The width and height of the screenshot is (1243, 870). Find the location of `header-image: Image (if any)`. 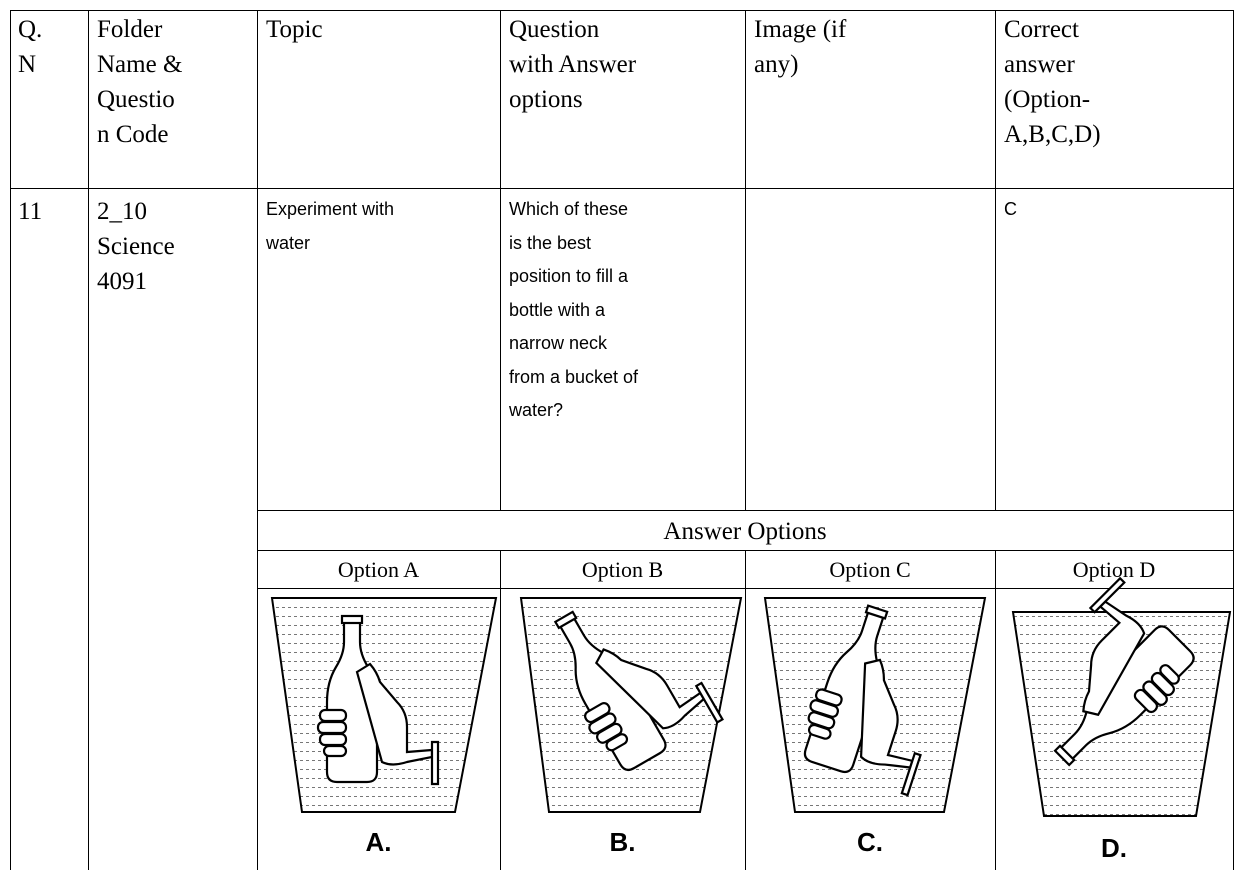

header-image: Image (if any) is located at coordinates (869, 47).